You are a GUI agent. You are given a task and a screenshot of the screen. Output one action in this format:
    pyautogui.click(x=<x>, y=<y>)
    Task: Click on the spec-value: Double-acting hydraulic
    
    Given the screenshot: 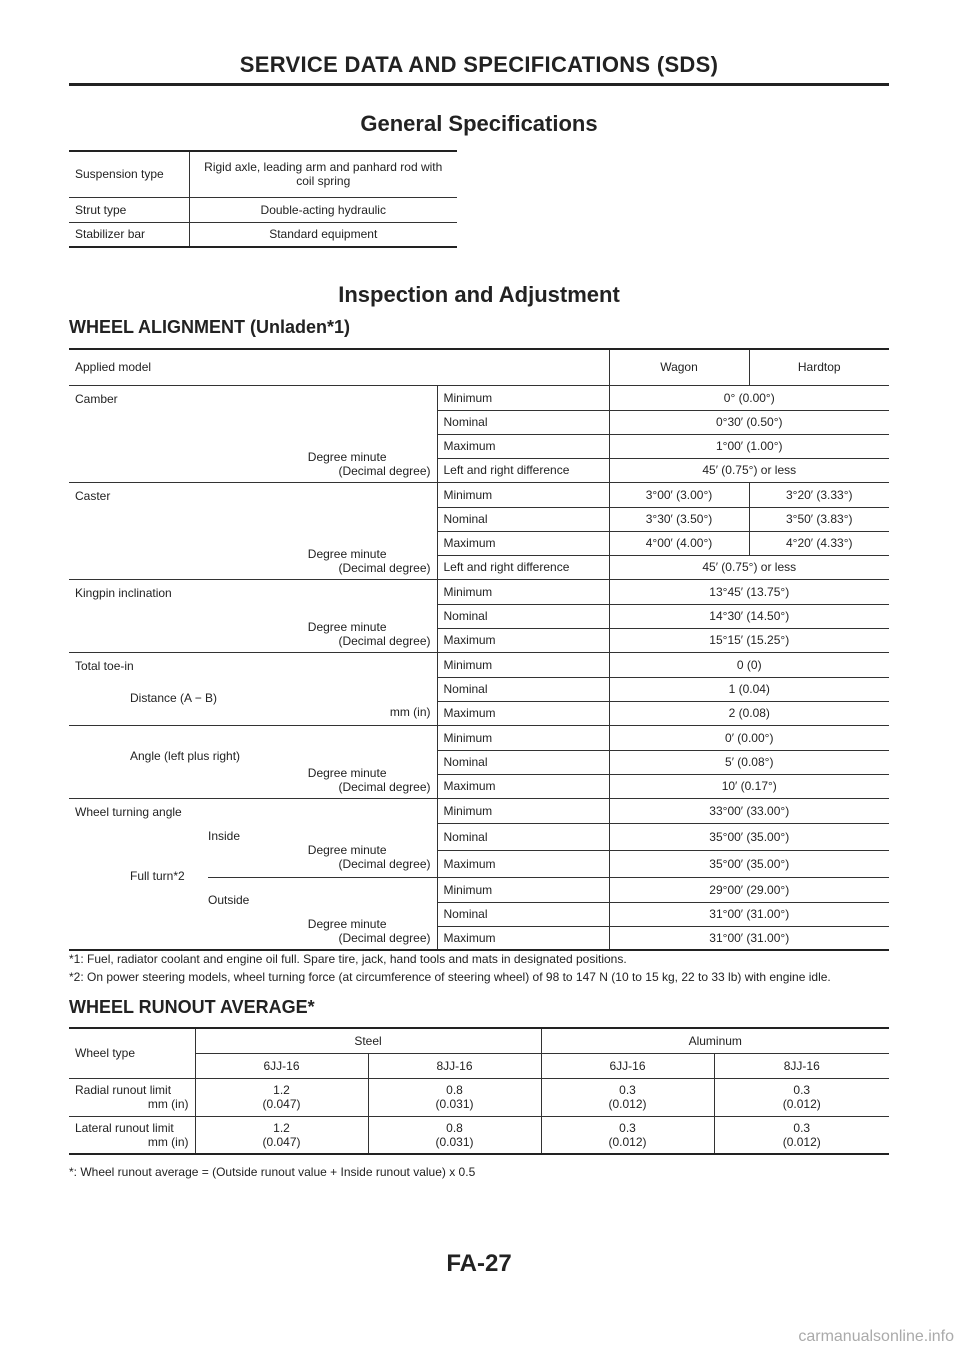 What is the action you would take?
    pyautogui.click(x=323, y=210)
    